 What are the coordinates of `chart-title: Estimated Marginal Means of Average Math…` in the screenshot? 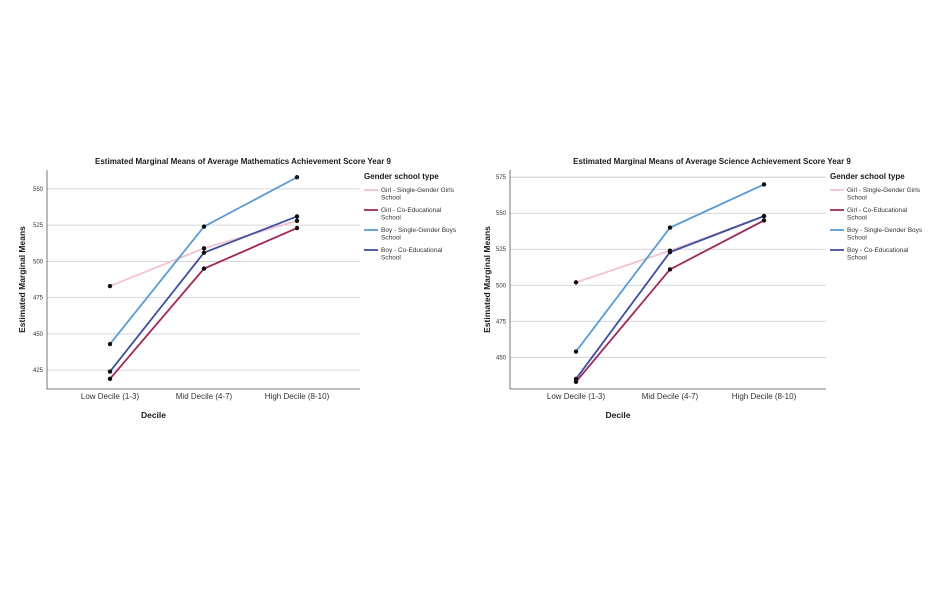 It's located at (243, 161).